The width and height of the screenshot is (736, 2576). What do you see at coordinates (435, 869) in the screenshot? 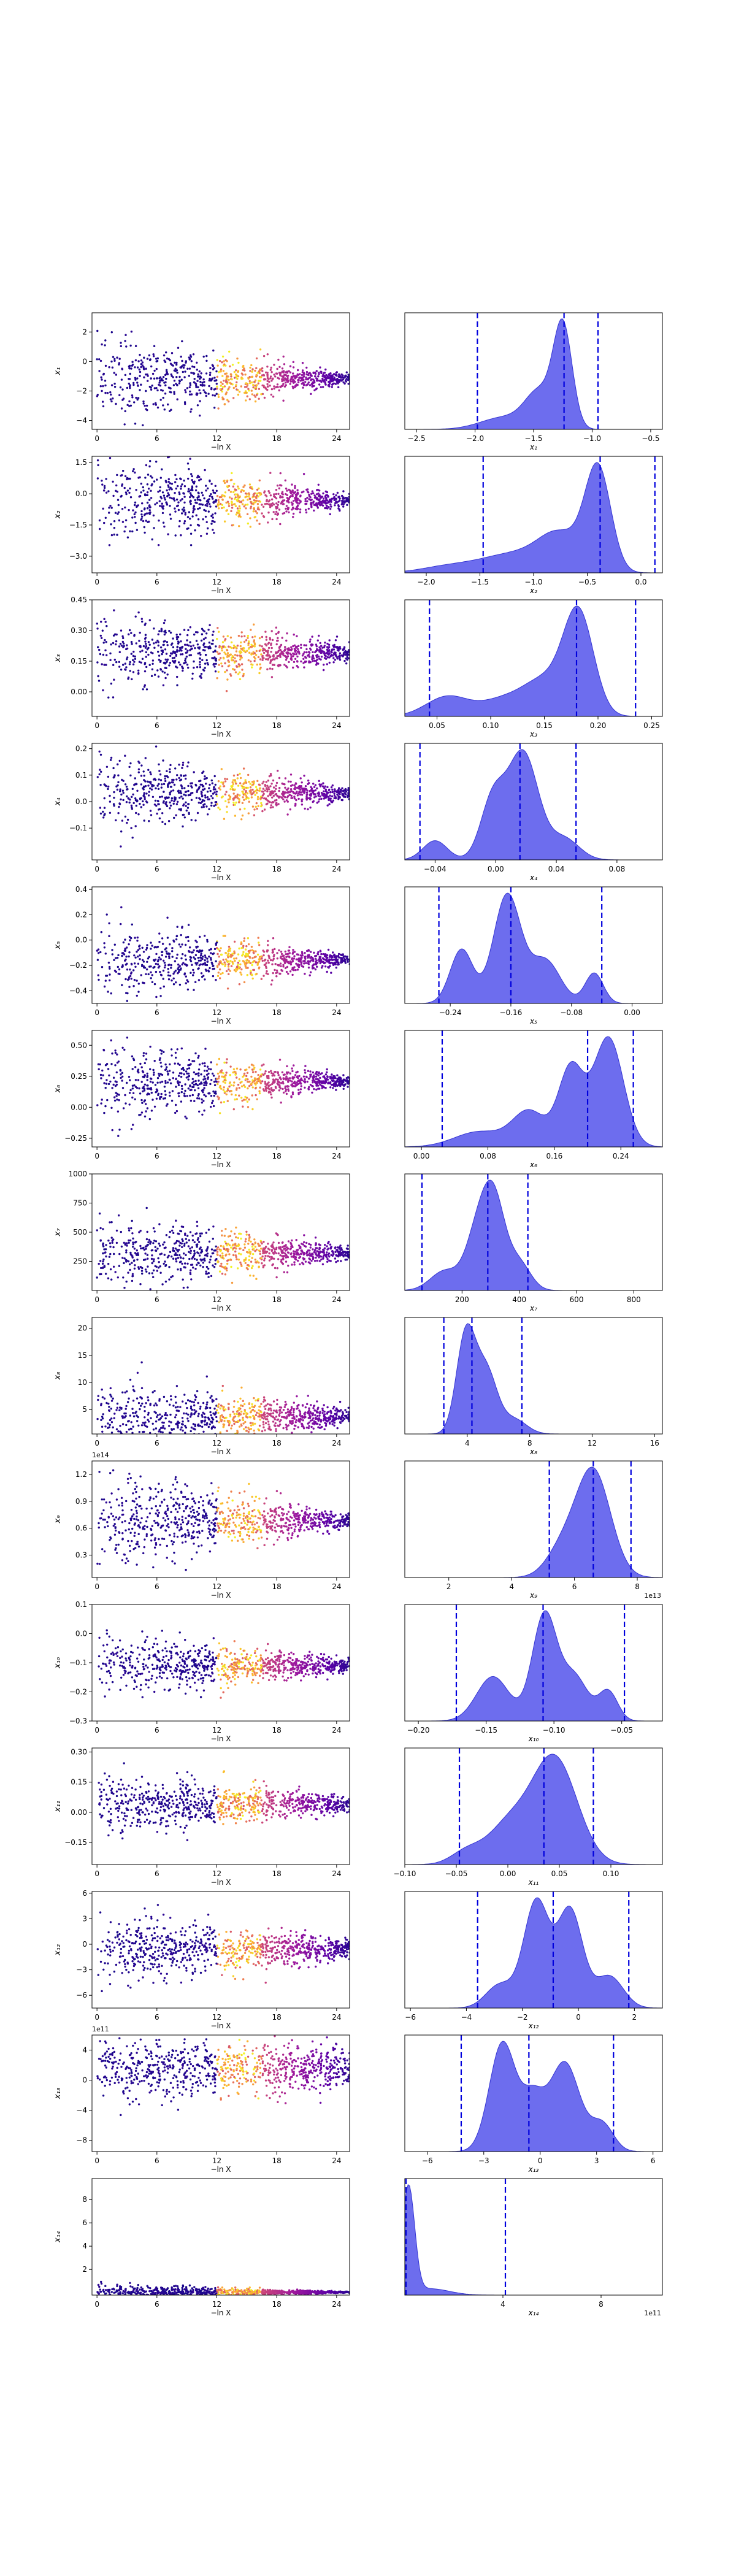
I see `posterior-x-tick-label: −0.04` at bounding box center [435, 869].